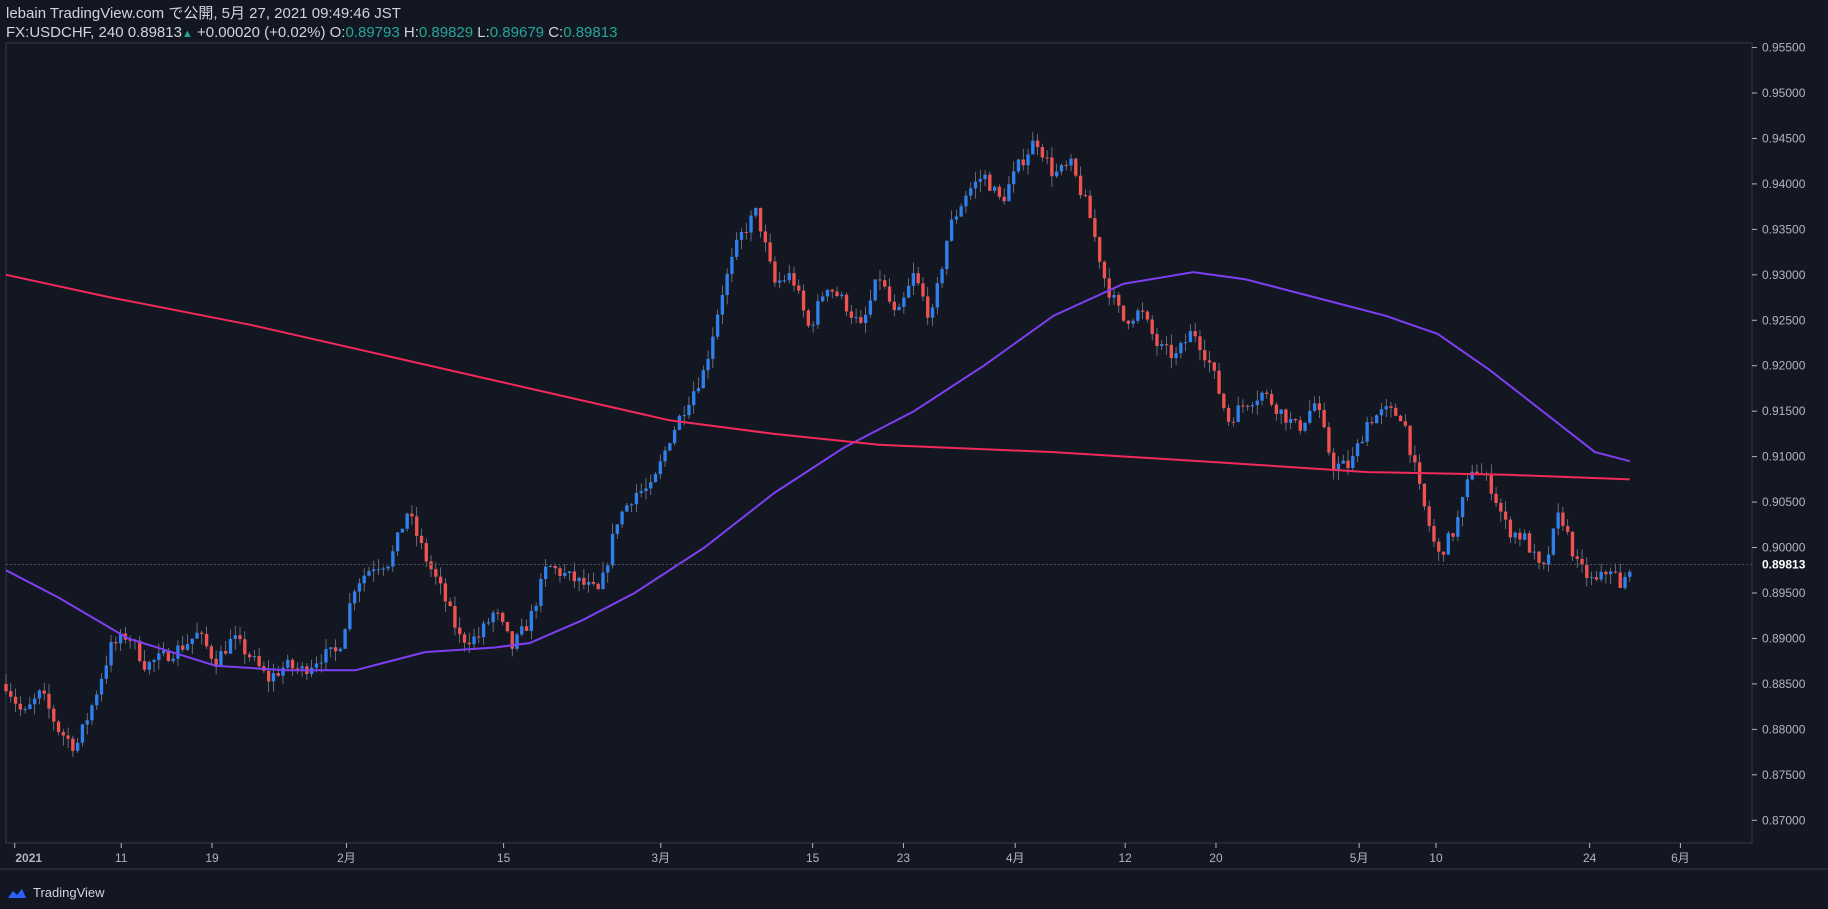 The width and height of the screenshot is (1828, 909). What do you see at coordinates (1789, 564) in the screenshot?
I see `last-price-badge` at bounding box center [1789, 564].